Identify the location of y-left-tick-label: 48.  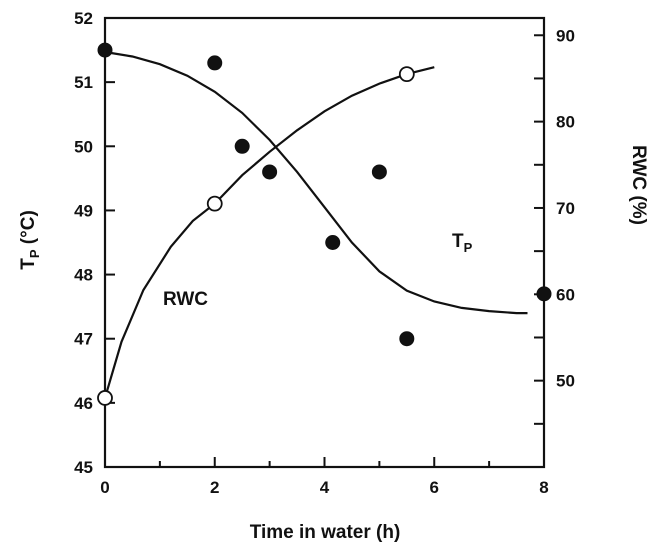
(83, 275).